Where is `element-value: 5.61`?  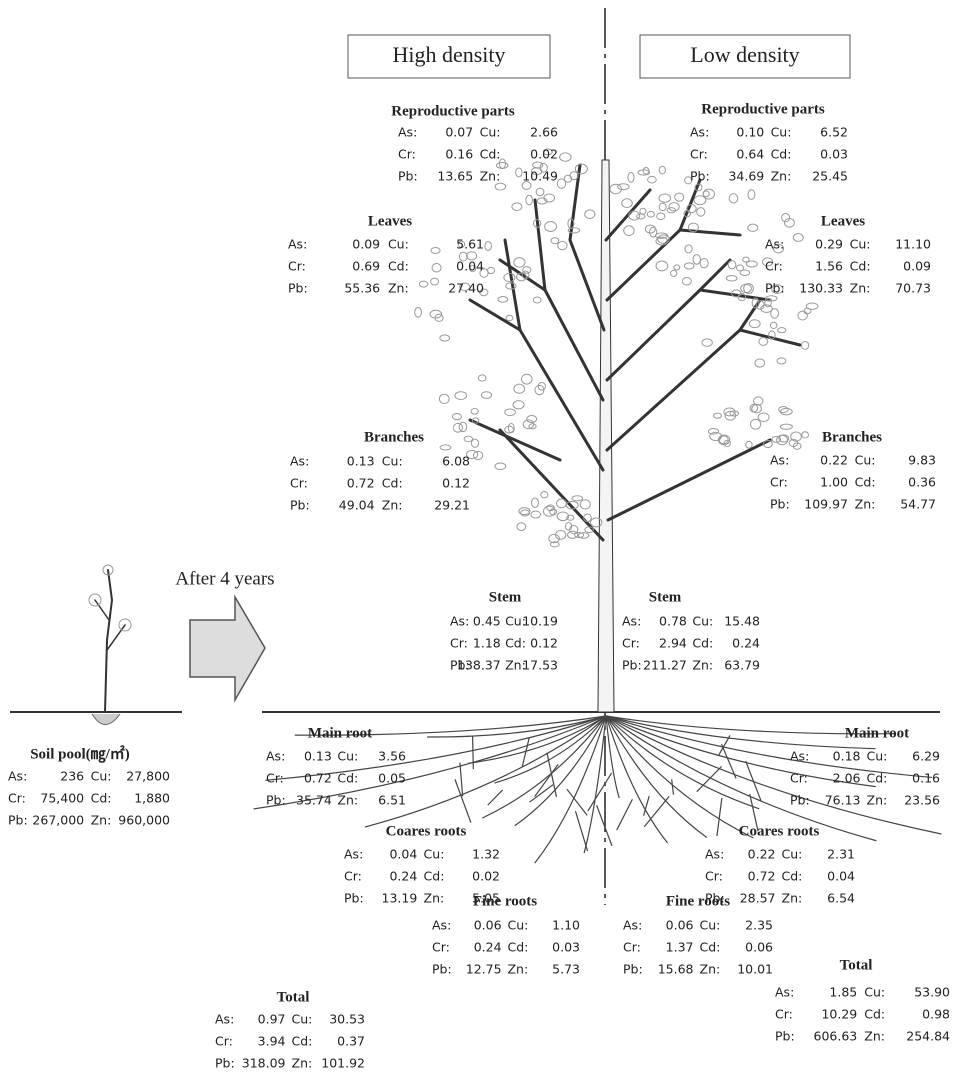
element-value: 5.61 is located at coordinates (470, 244).